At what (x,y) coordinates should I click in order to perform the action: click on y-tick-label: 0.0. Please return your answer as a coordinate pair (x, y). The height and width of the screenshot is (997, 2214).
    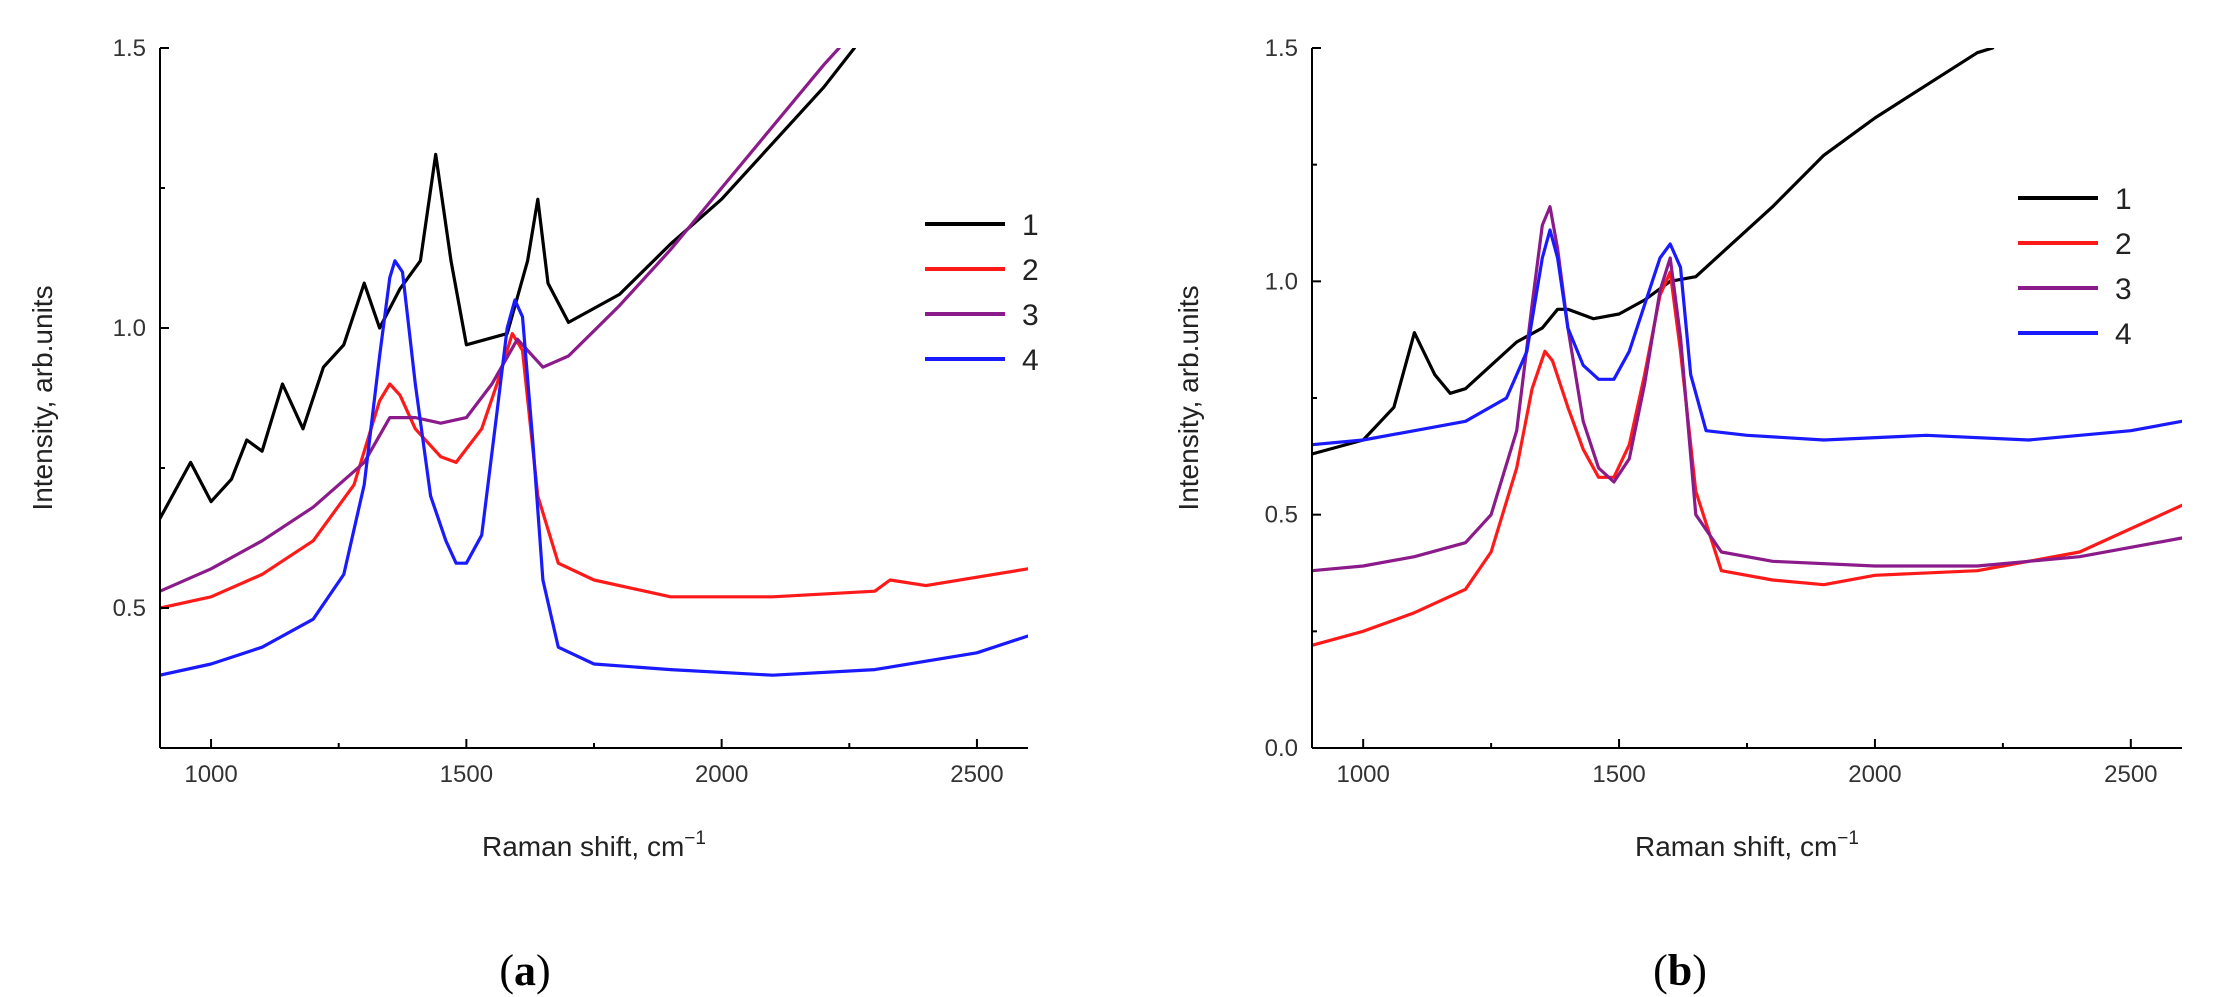
    Looking at the image, I should click on (1281, 748).